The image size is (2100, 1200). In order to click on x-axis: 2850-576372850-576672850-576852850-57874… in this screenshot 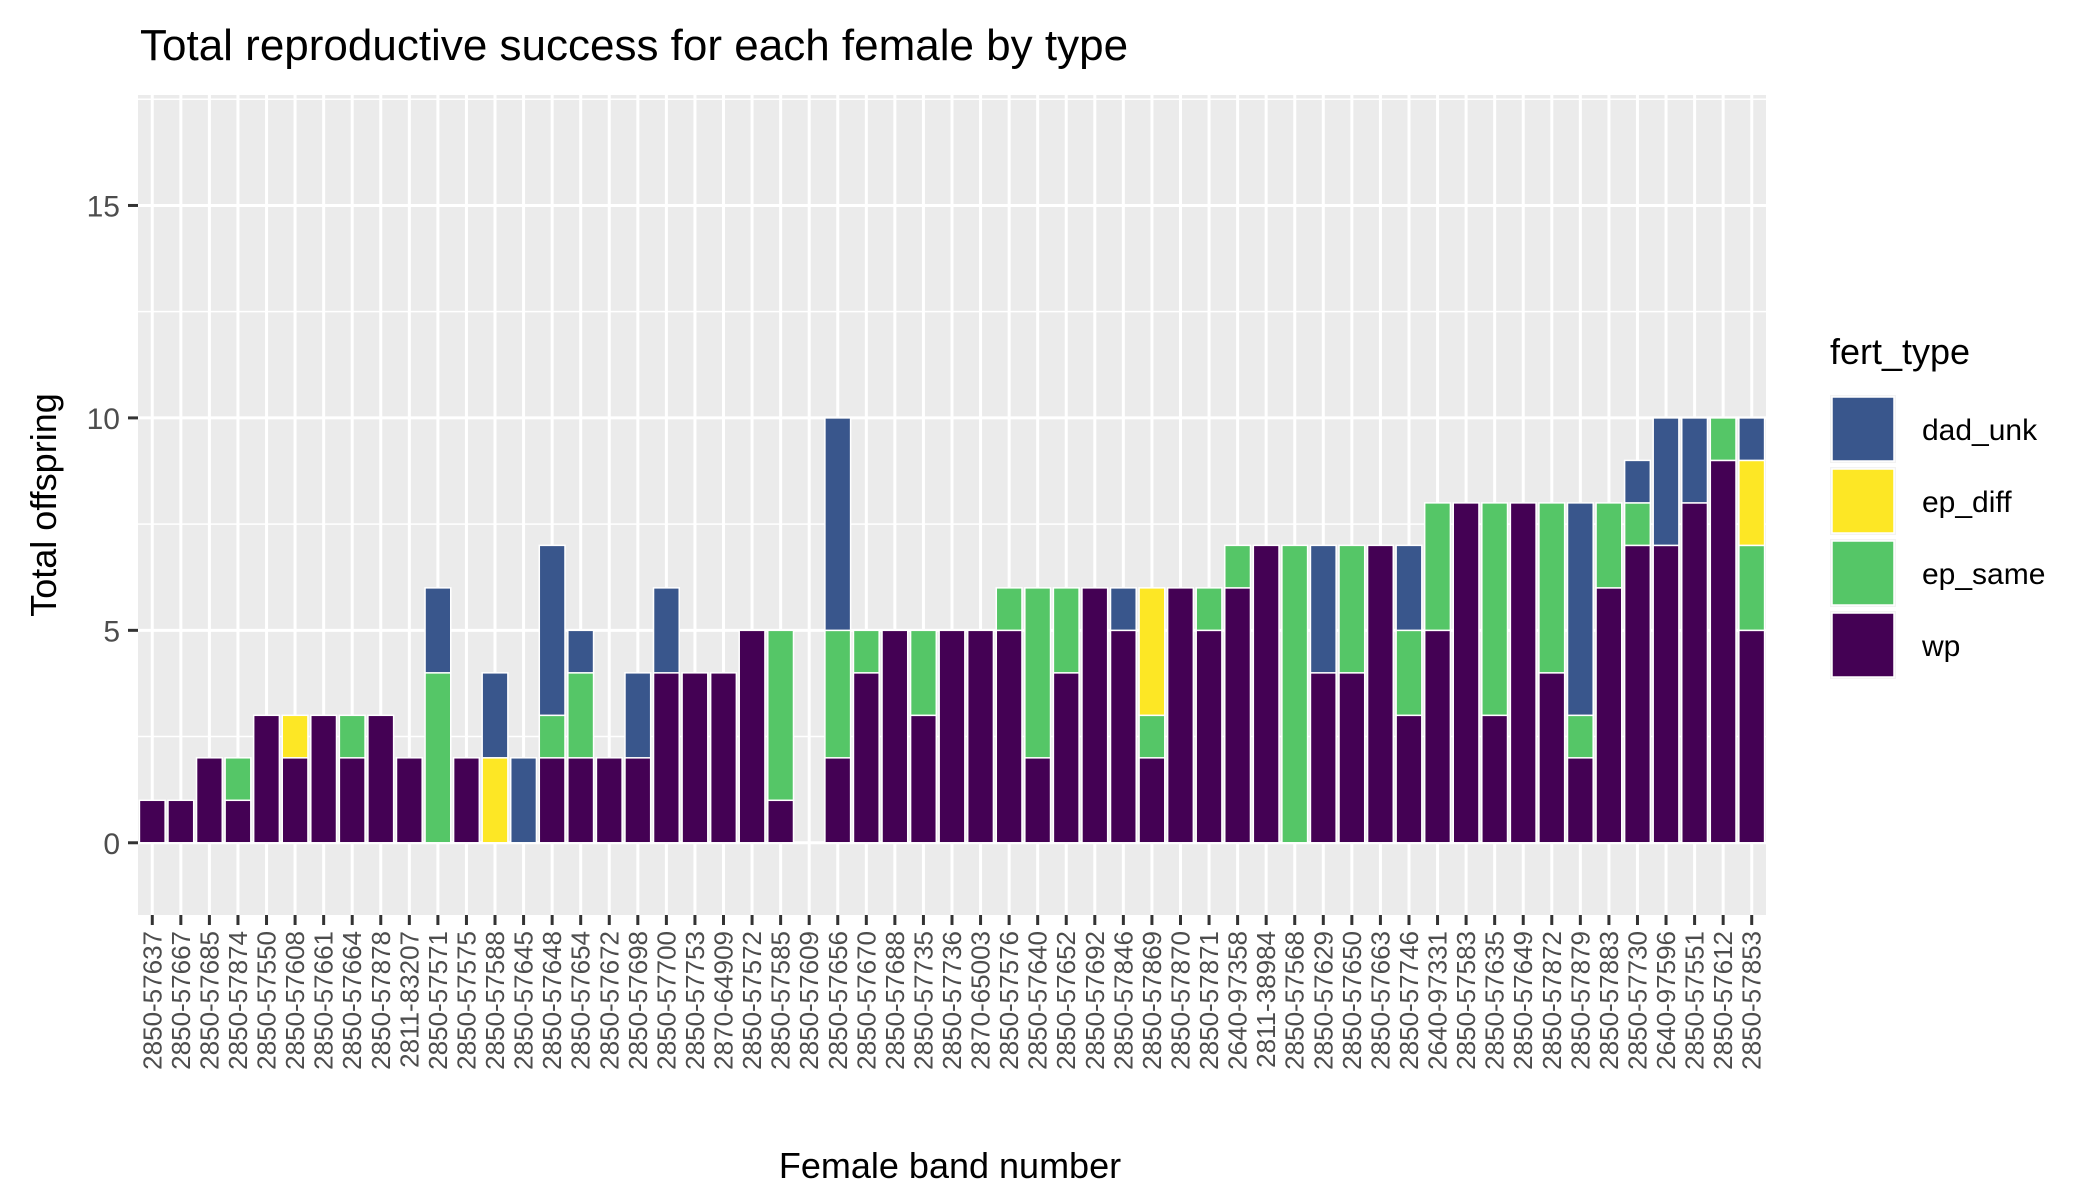, I will do `click(952, 992)`.